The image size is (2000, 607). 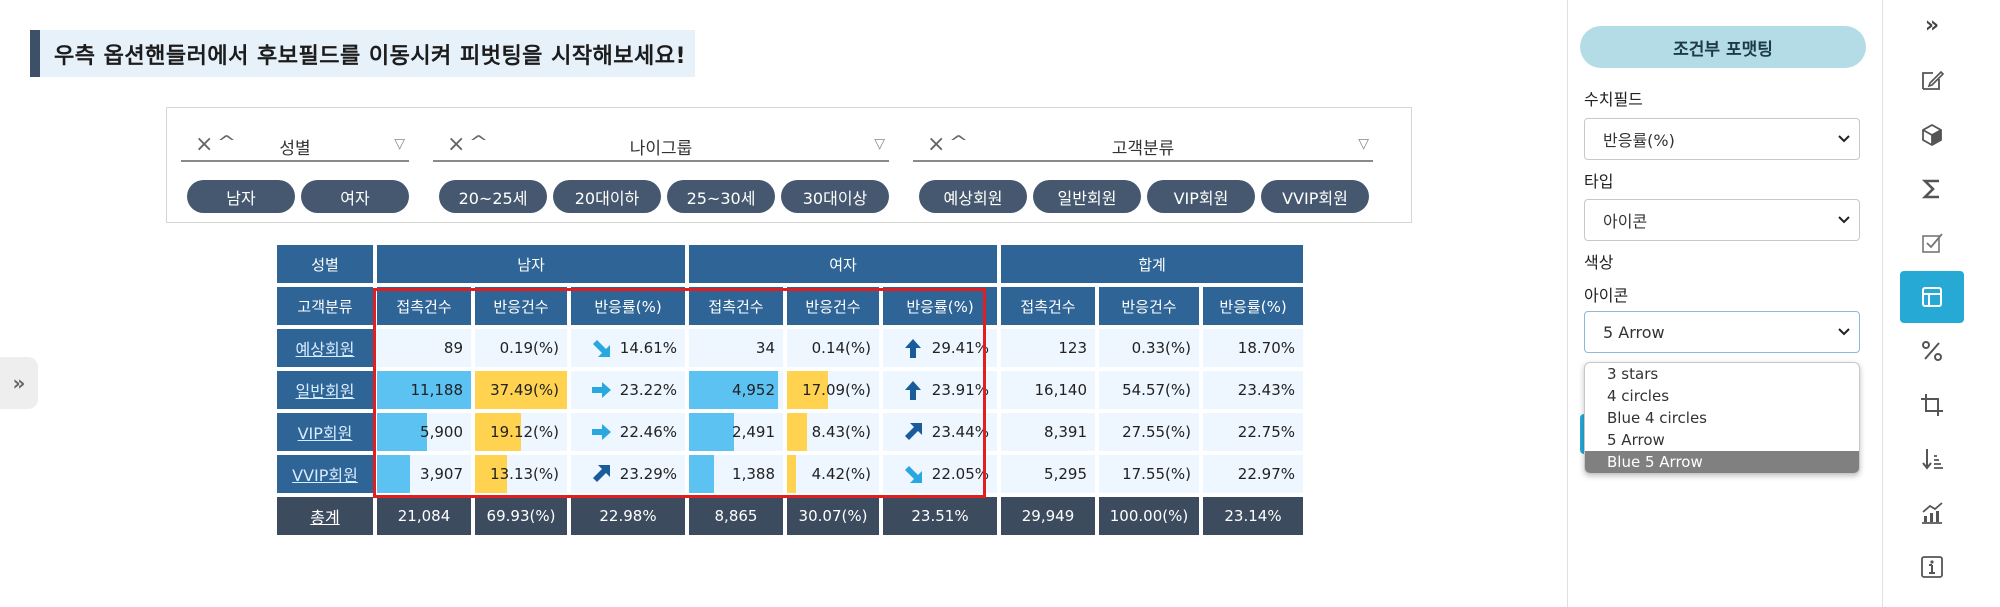 What do you see at coordinates (1149, 348) in the screenshot?
I see `total-response-cell: 0.33(%)` at bounding box center [1149, 348].